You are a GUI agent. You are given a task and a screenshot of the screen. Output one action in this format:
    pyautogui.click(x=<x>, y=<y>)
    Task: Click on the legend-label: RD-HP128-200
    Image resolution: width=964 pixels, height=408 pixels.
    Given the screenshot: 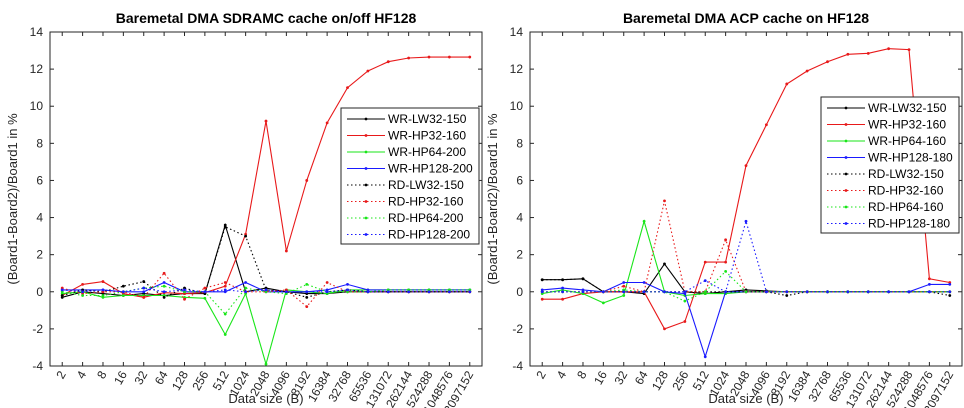 What is the action you would take?
    pyautogui.click(x=429, y=235)
    